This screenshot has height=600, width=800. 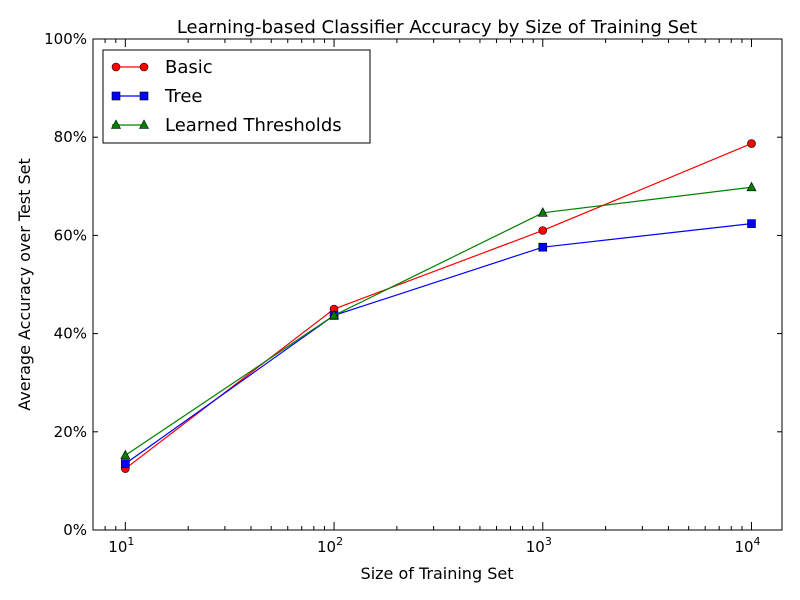 I want to click on x-tick-label: 10¹, so click(x=121, y=545).